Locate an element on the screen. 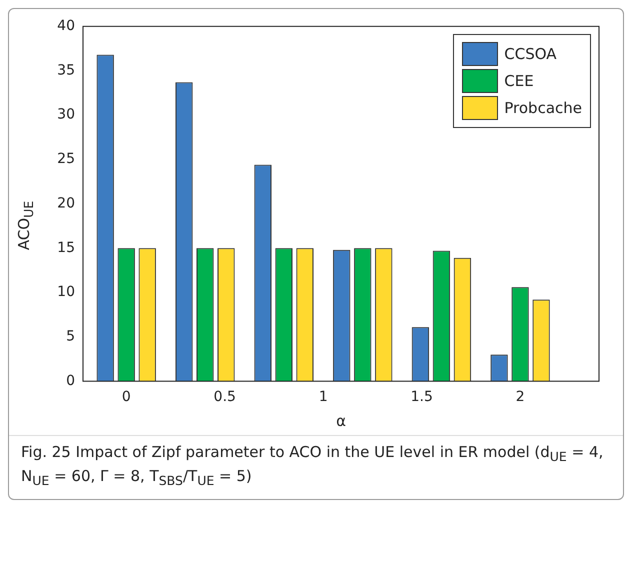 The width and height of the screenshot is (636, 562). y-tick-label: 20 is located at coordinates (66, 203).